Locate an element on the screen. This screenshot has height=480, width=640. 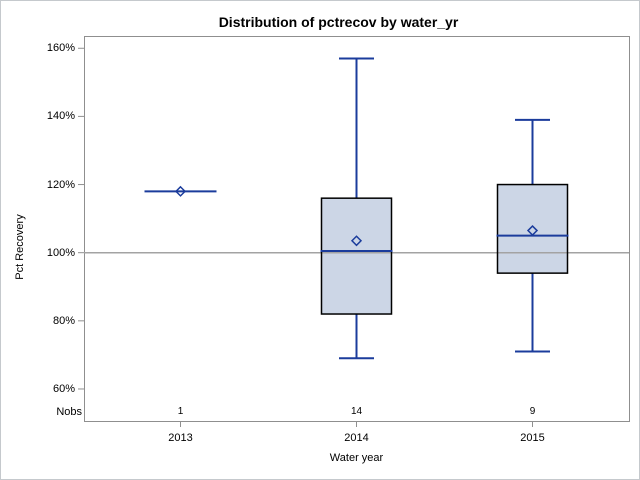
x-tick-label: 2014 is located at coordinates (356, 438).